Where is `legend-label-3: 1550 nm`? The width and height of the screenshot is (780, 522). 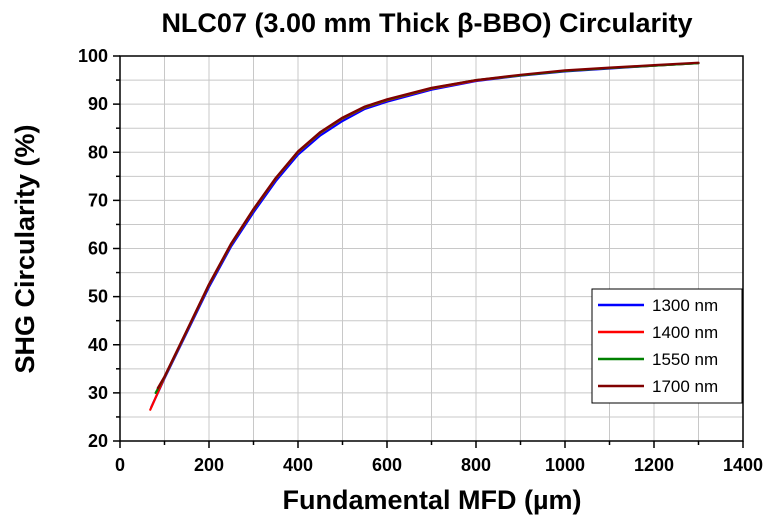
legend-label-3: 1550 nm is located at coordinates (685, 359).